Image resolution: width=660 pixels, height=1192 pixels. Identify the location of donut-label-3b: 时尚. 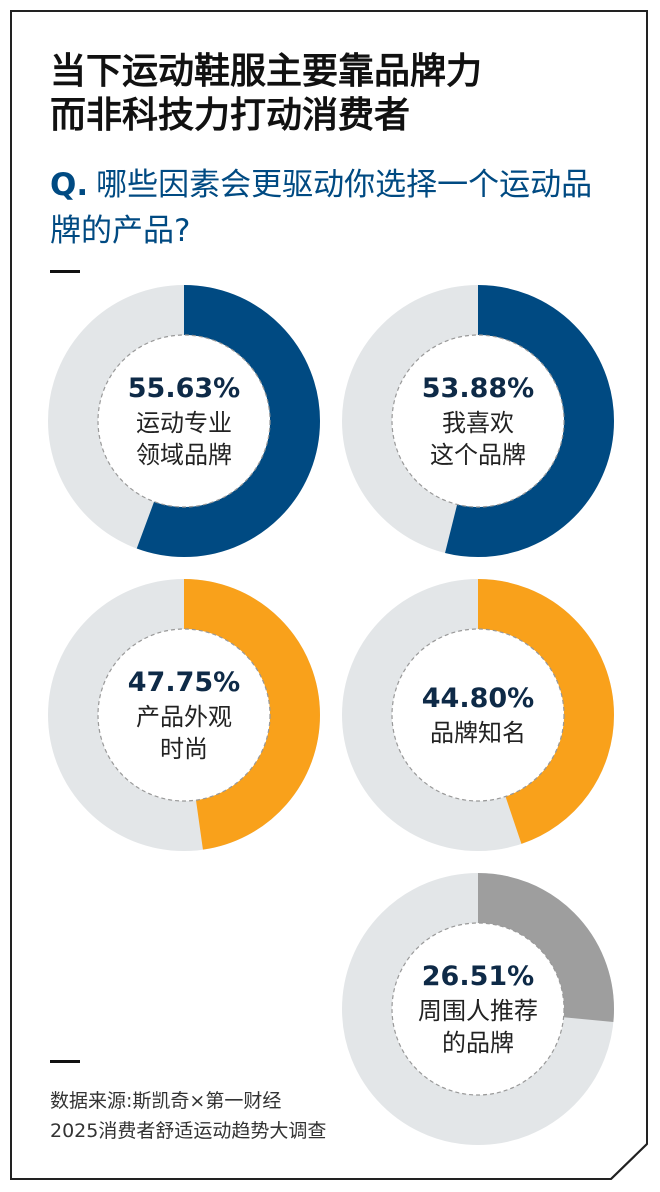
(184, 749).